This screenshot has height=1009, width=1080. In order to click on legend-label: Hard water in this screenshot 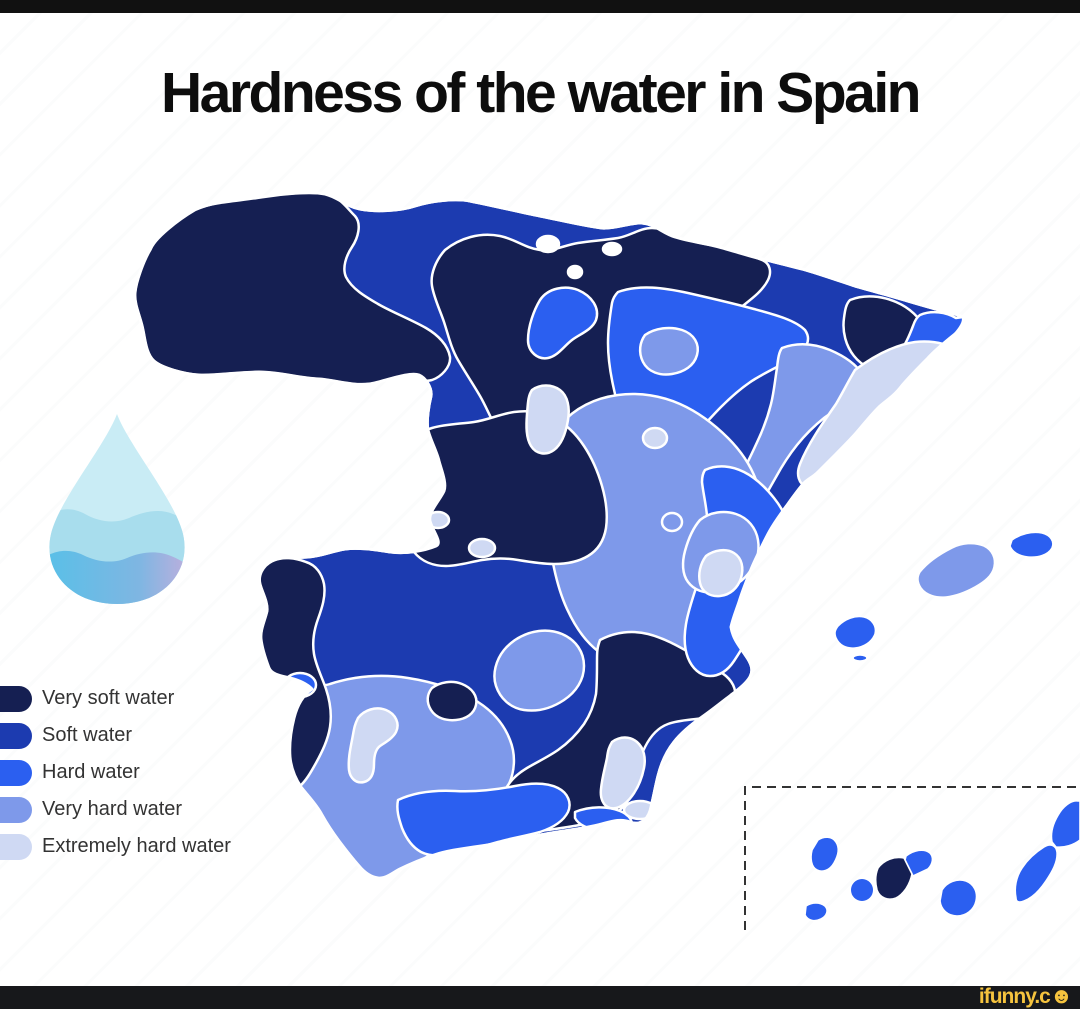, I will do `click(91, 772)`.